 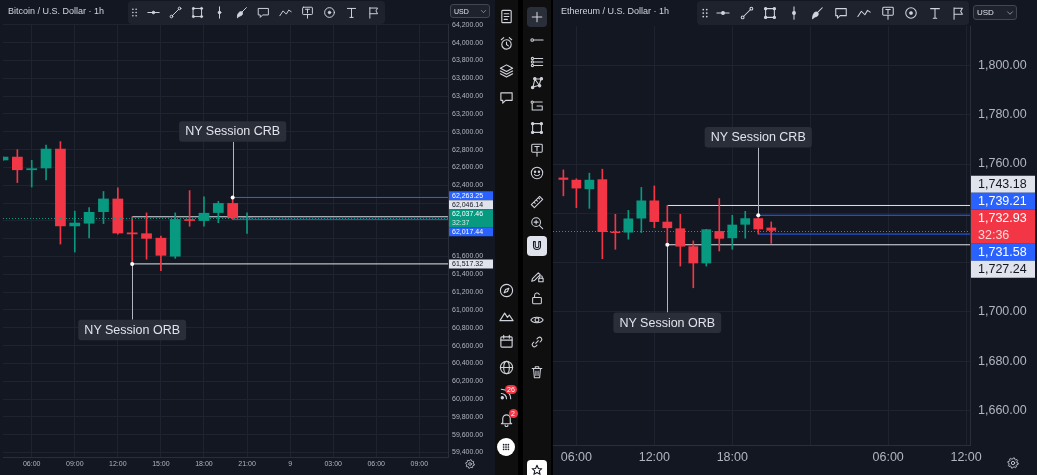 I want to click on text: 32:36, so click(x=994, y=235).